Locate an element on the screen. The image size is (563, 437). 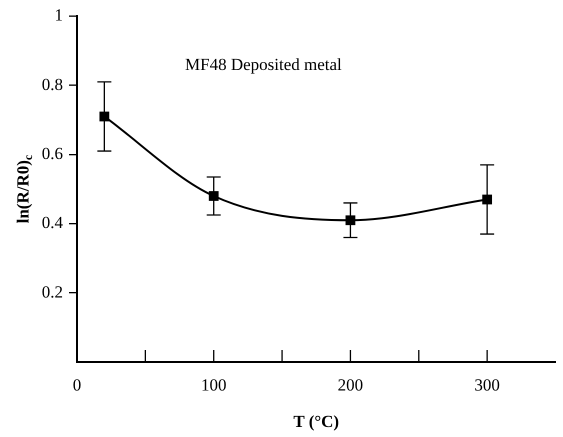
y-tick-label: 0.4 is located at coordinates (53, 222).